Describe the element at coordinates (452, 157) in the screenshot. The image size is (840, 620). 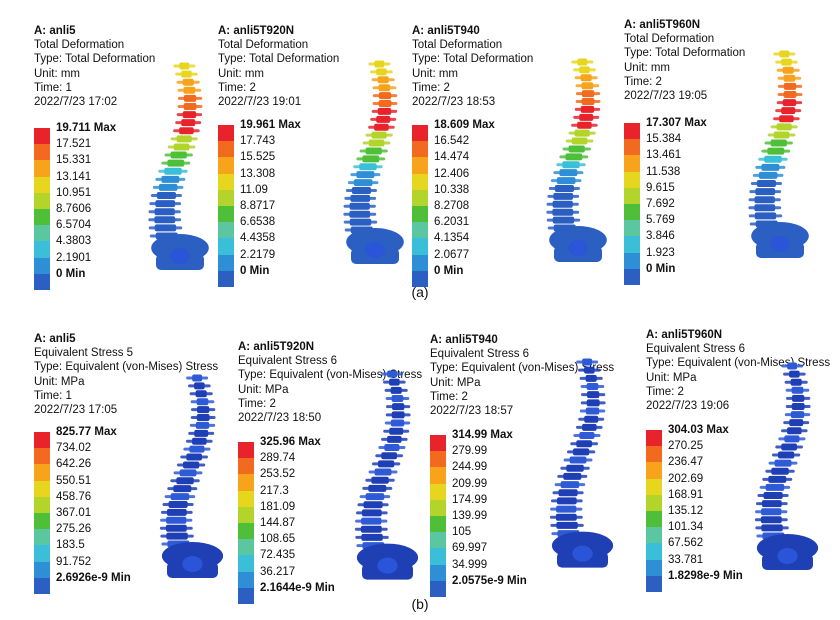
I see `legend-label: 14.474` at that location.